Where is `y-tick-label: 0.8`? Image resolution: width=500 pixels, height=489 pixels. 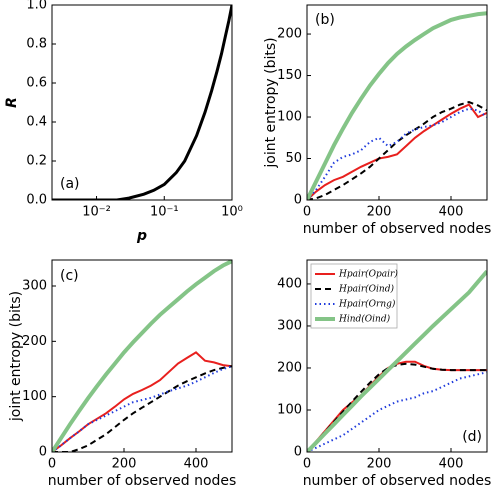
y-tick-label: 0.8 is located at coordinates (36, 44).